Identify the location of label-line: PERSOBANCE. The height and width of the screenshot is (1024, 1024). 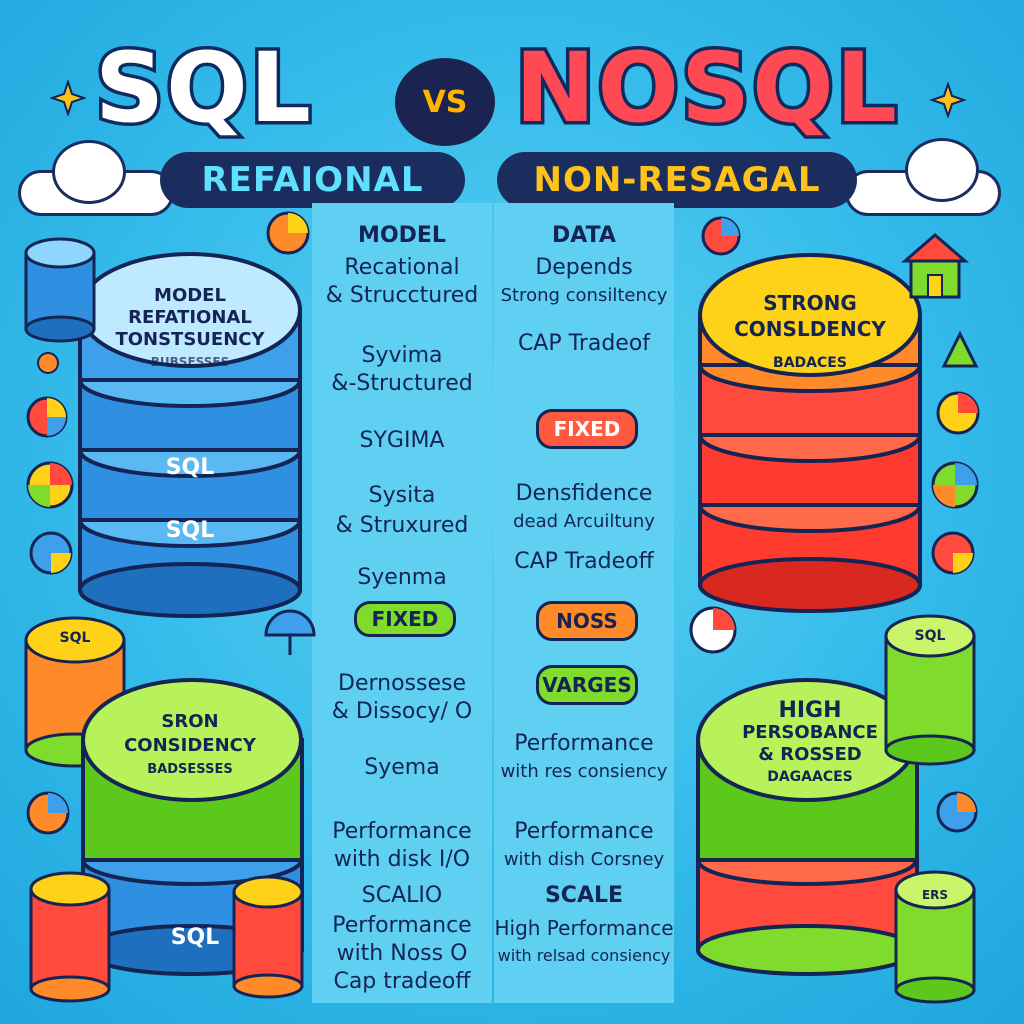
(810, 732).